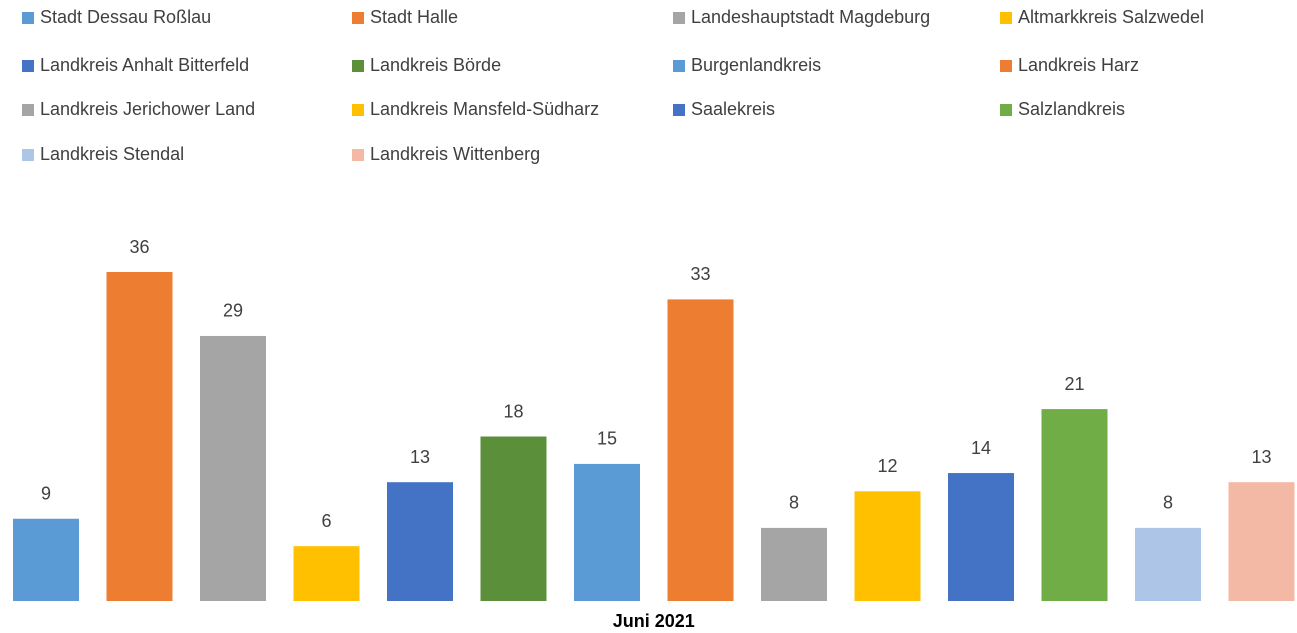  Describe the element at coordinates (139, 247) in the screenshot. I see `data-label: 36` at that location.